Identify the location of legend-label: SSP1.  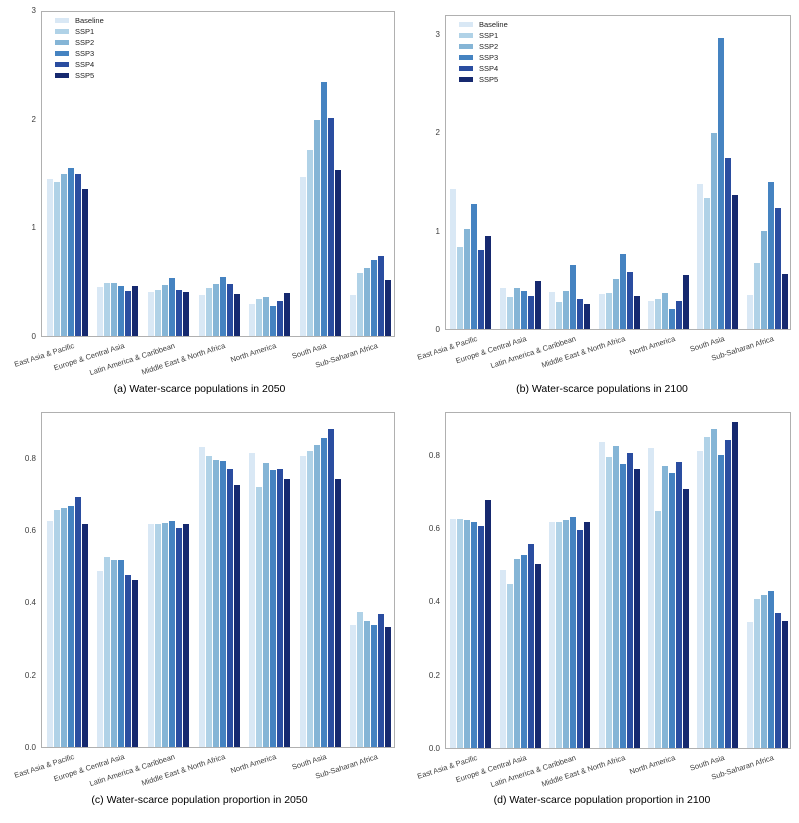
(85, 31).